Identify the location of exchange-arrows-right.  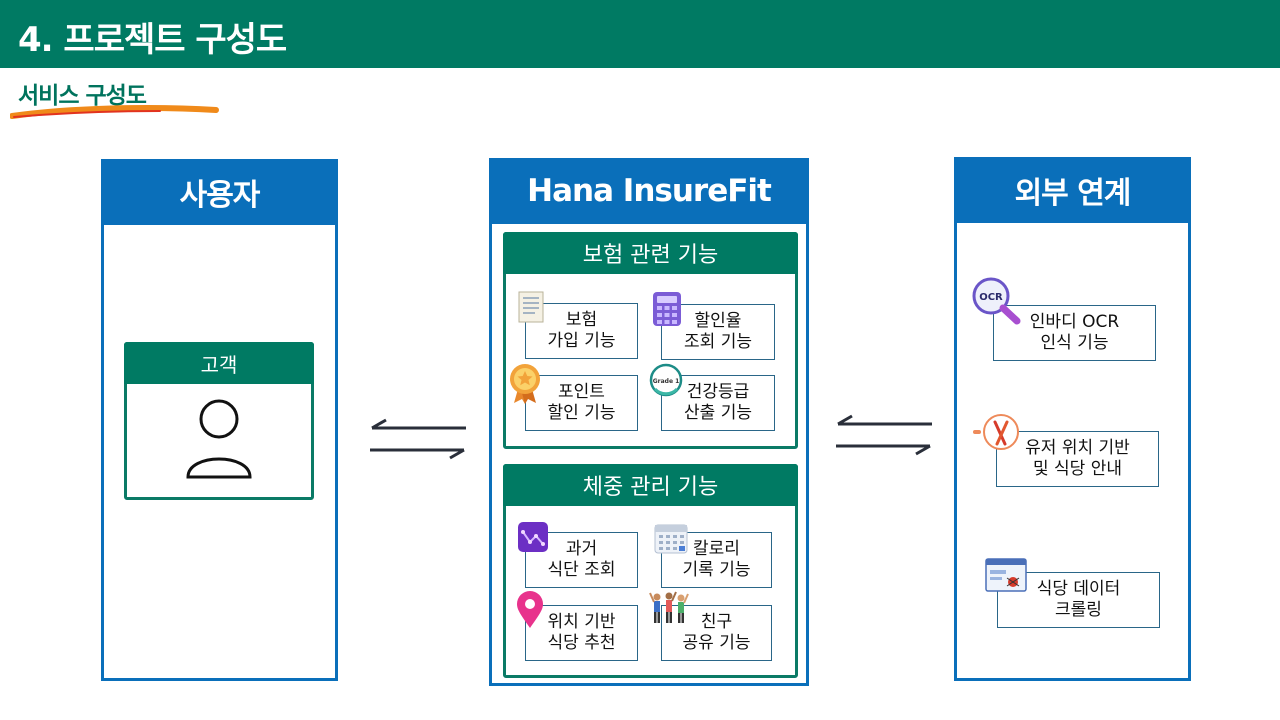
(884, 435).